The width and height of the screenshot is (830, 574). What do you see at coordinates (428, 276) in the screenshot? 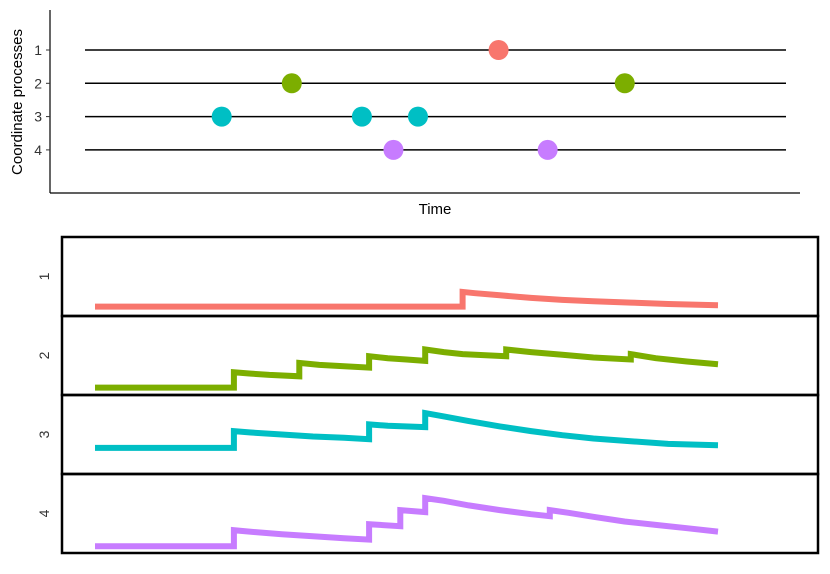
I see `facet-panel-1: 1` at bounding box center [428, 276].